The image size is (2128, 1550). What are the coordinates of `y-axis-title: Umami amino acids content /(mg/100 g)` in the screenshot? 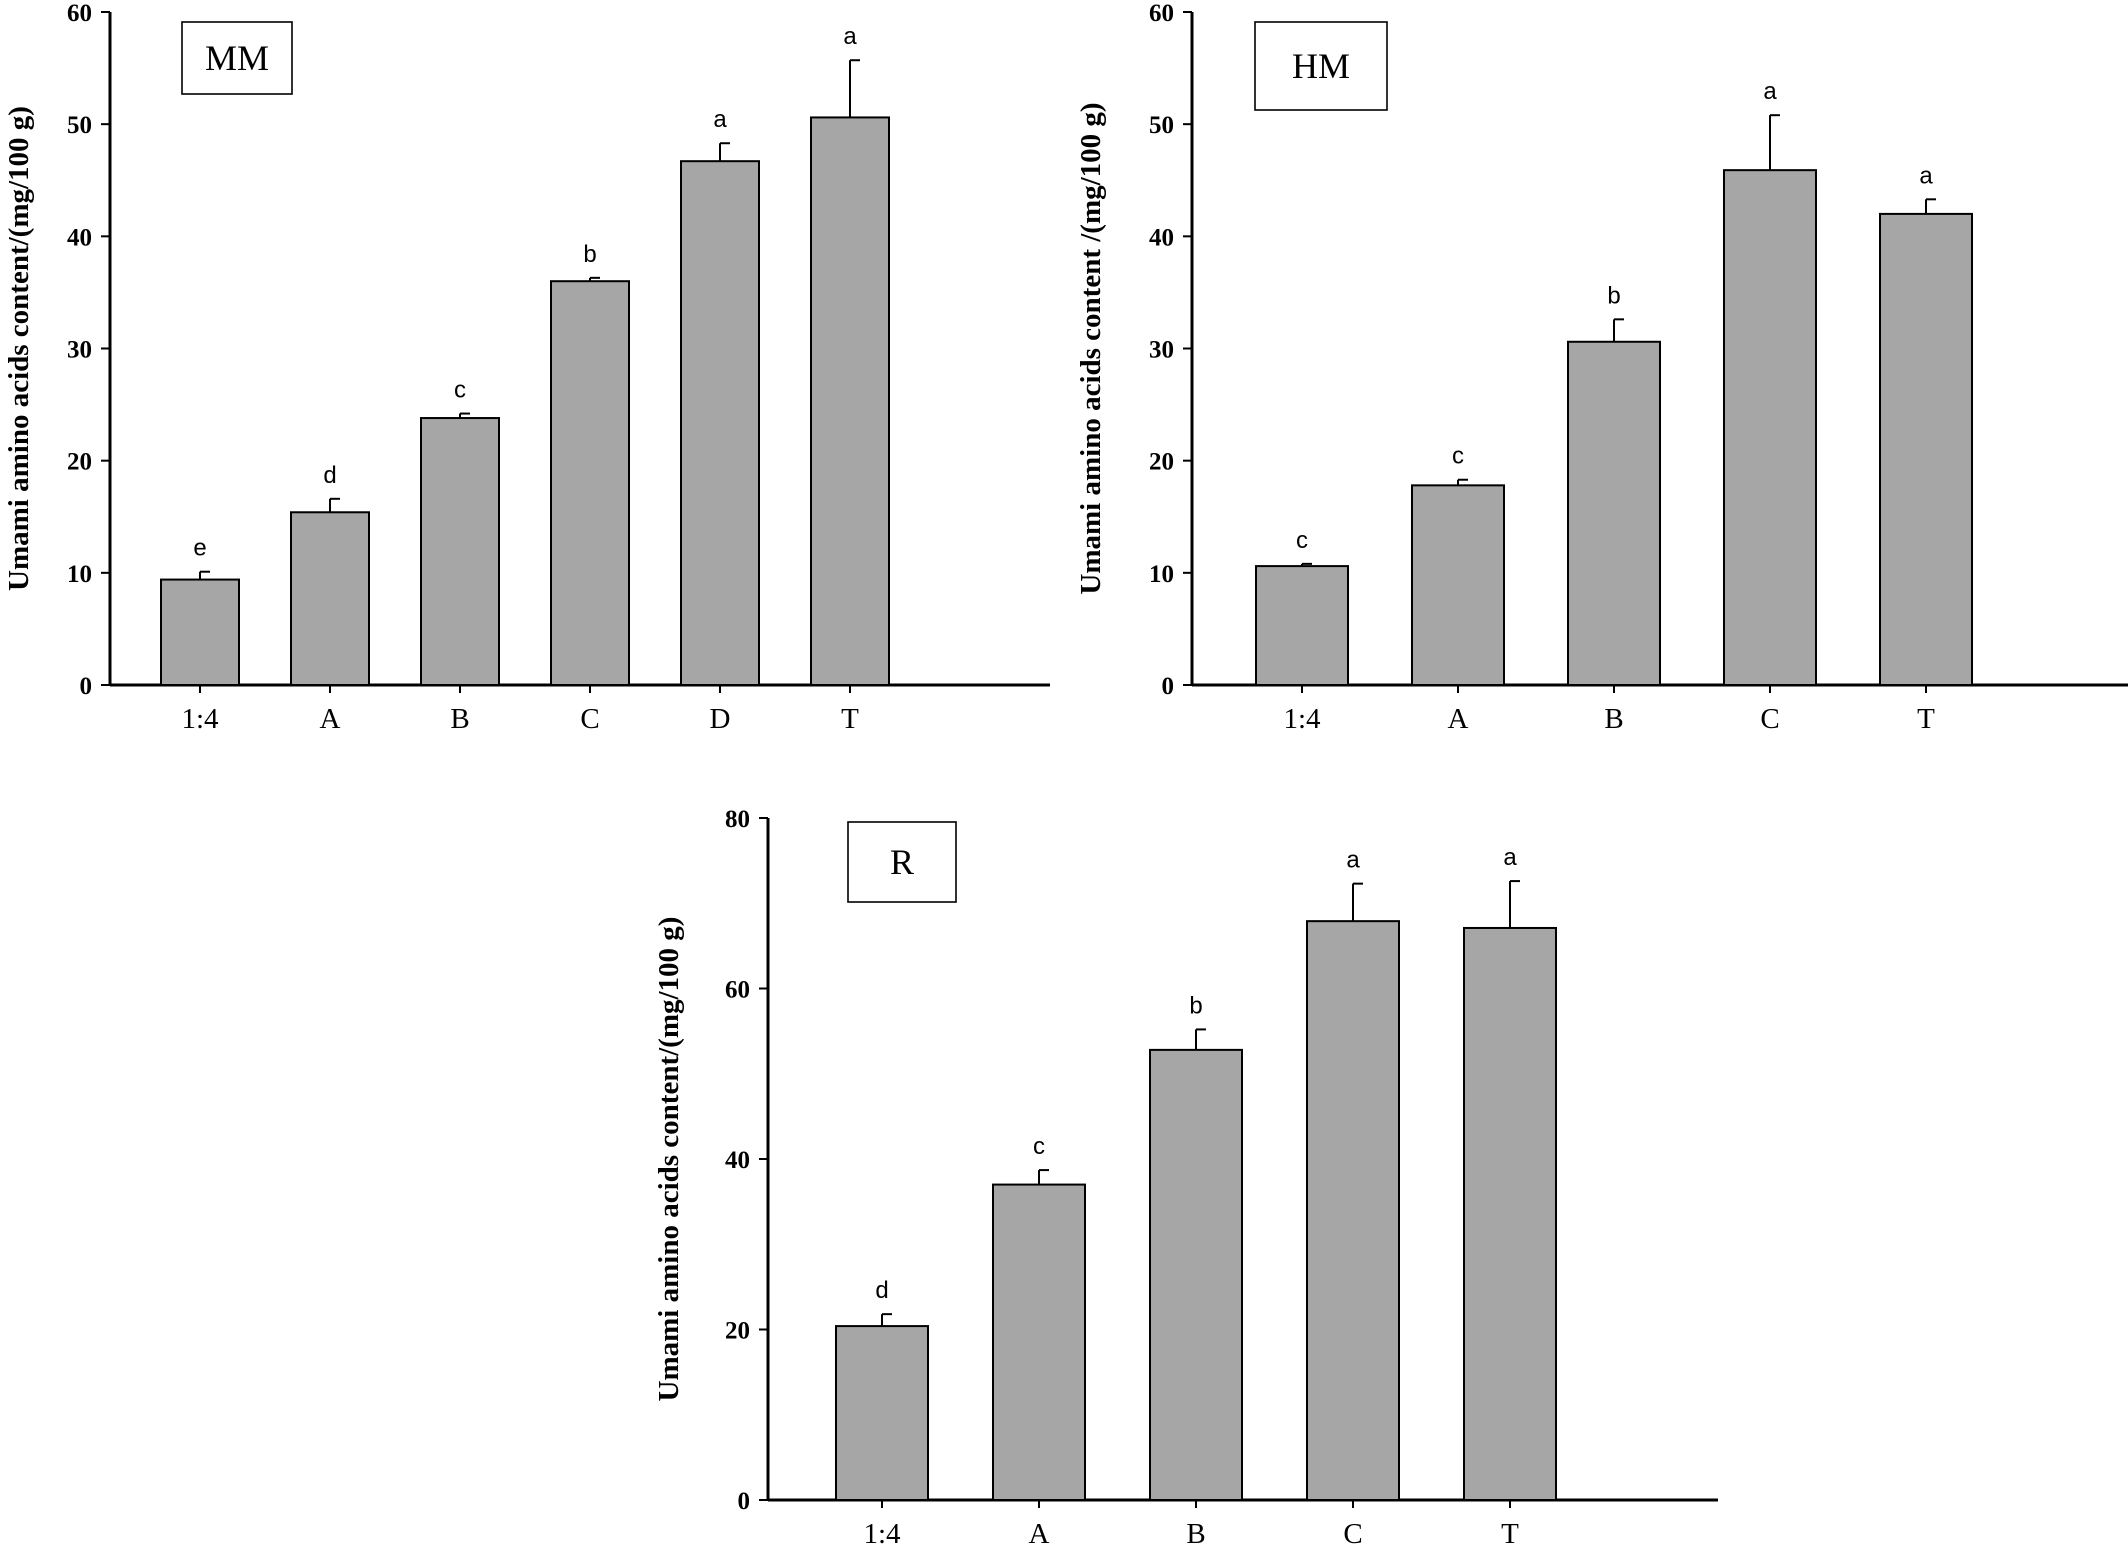 It's located at (1091, 348).